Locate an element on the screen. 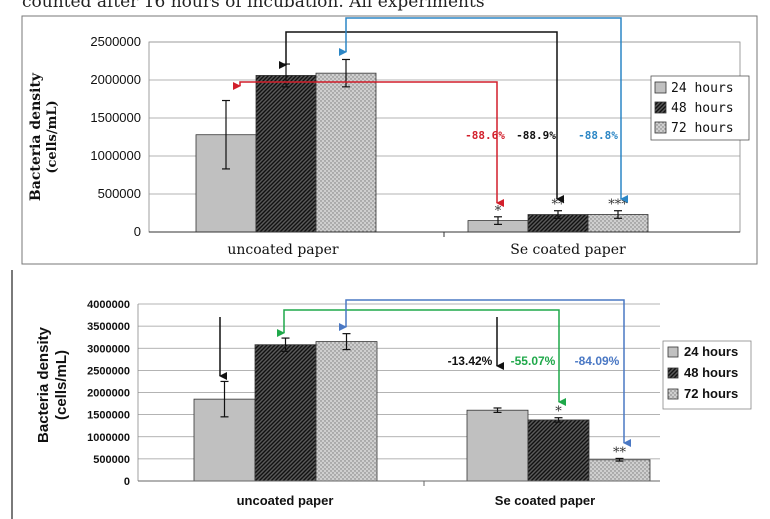  chart-2-category-label: uncoated paper is located at coordinates (285, 500).